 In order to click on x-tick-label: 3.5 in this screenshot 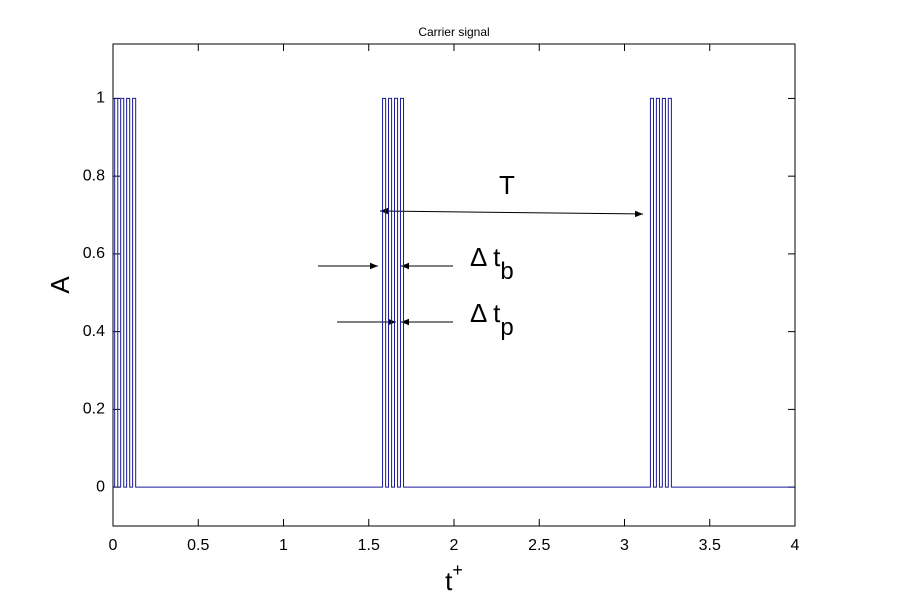, I will do `click(710, 545)`.